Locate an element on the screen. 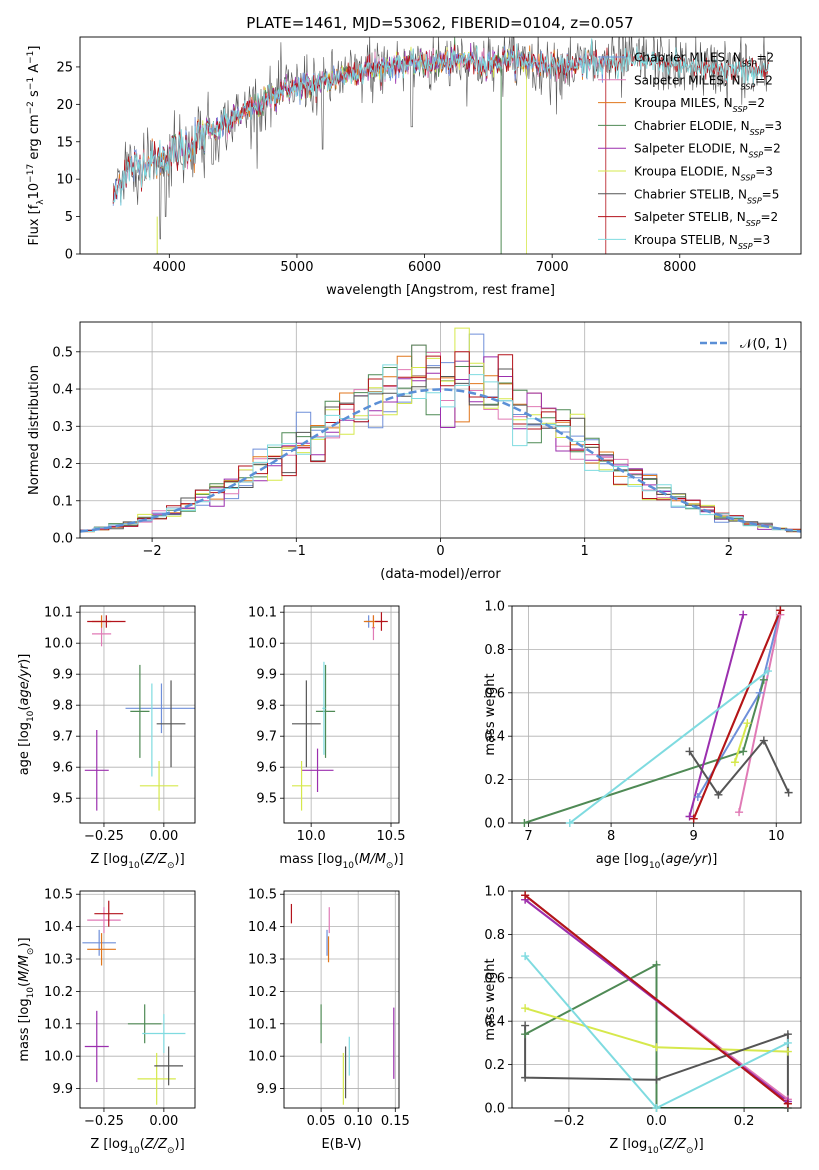  residuals-xlabel: (data-model)/error is located at coordinates (440, 574).